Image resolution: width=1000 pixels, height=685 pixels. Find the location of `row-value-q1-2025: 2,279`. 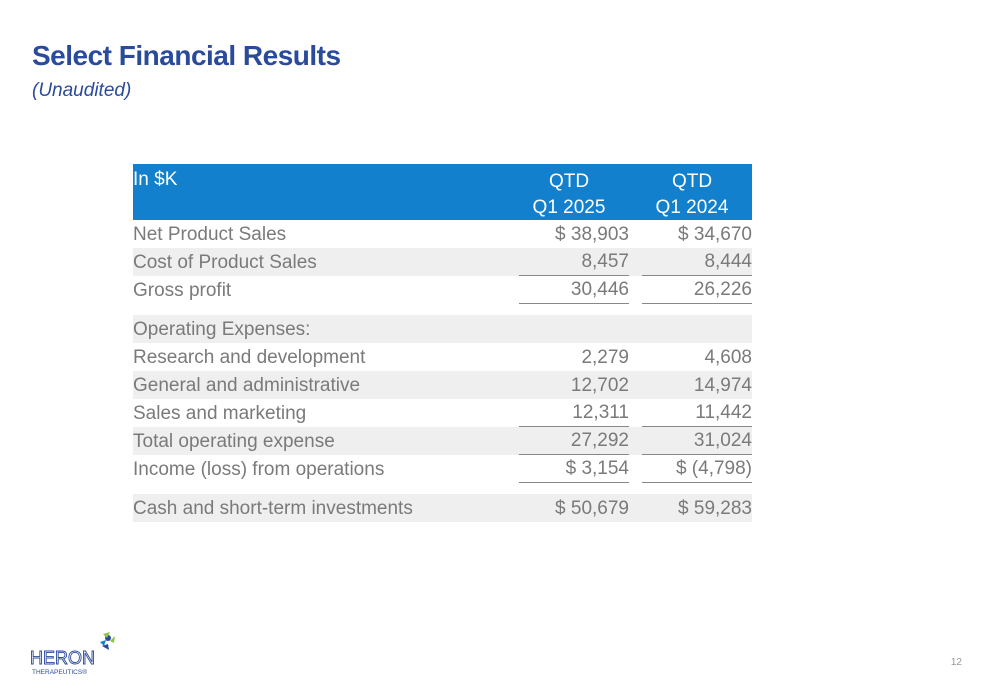

row-value-q1-2025: 2,279 is located at coordinates (605, 357).